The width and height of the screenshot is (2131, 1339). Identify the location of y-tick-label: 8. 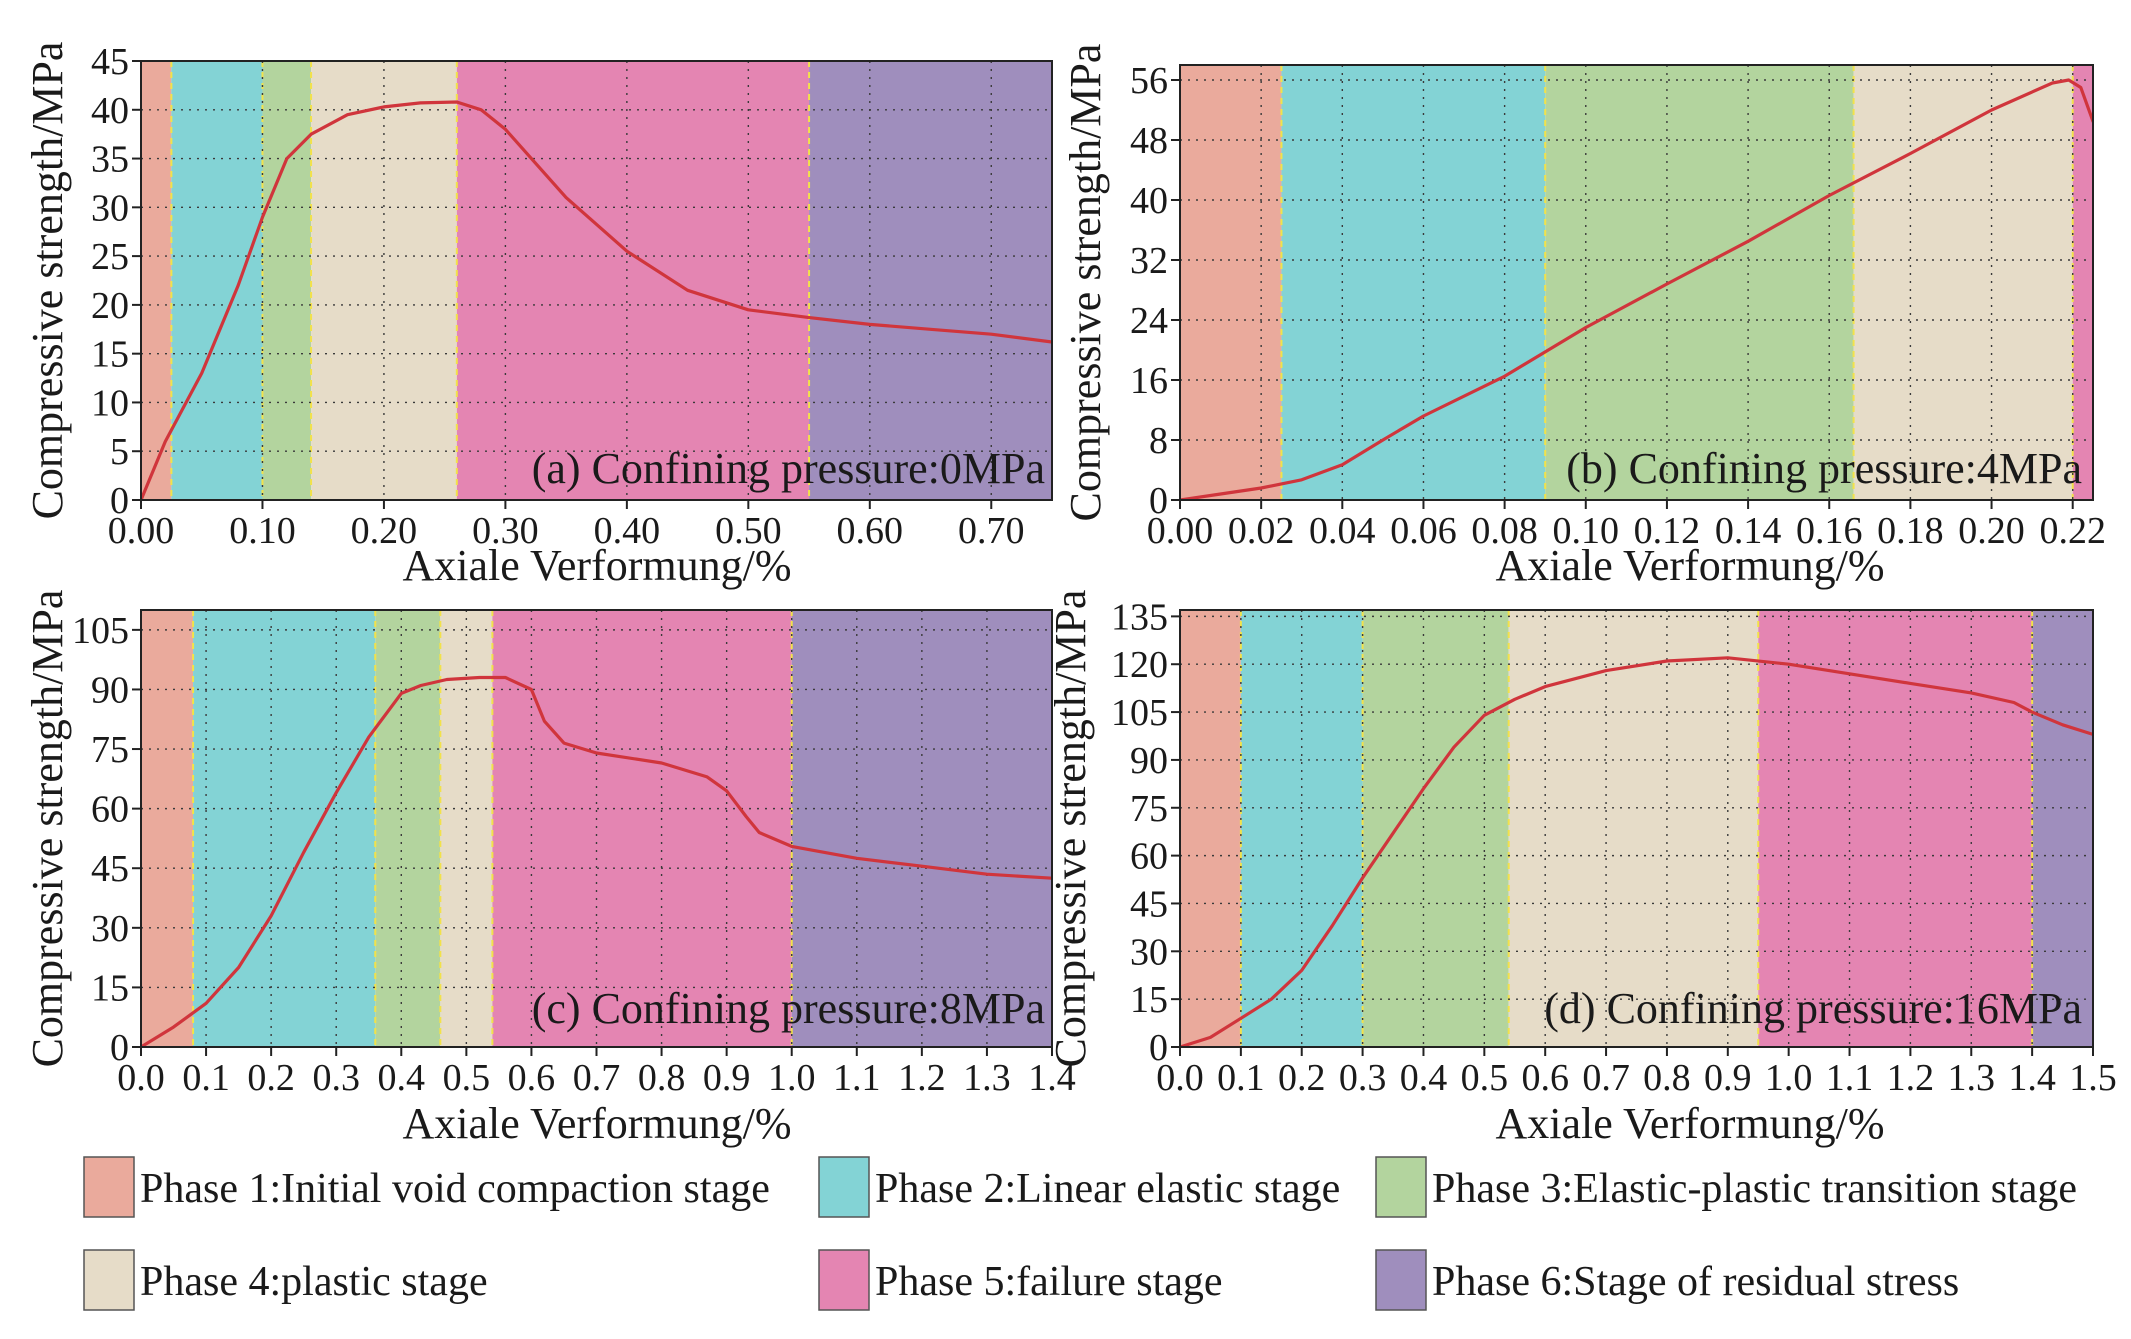
(1158, 441).